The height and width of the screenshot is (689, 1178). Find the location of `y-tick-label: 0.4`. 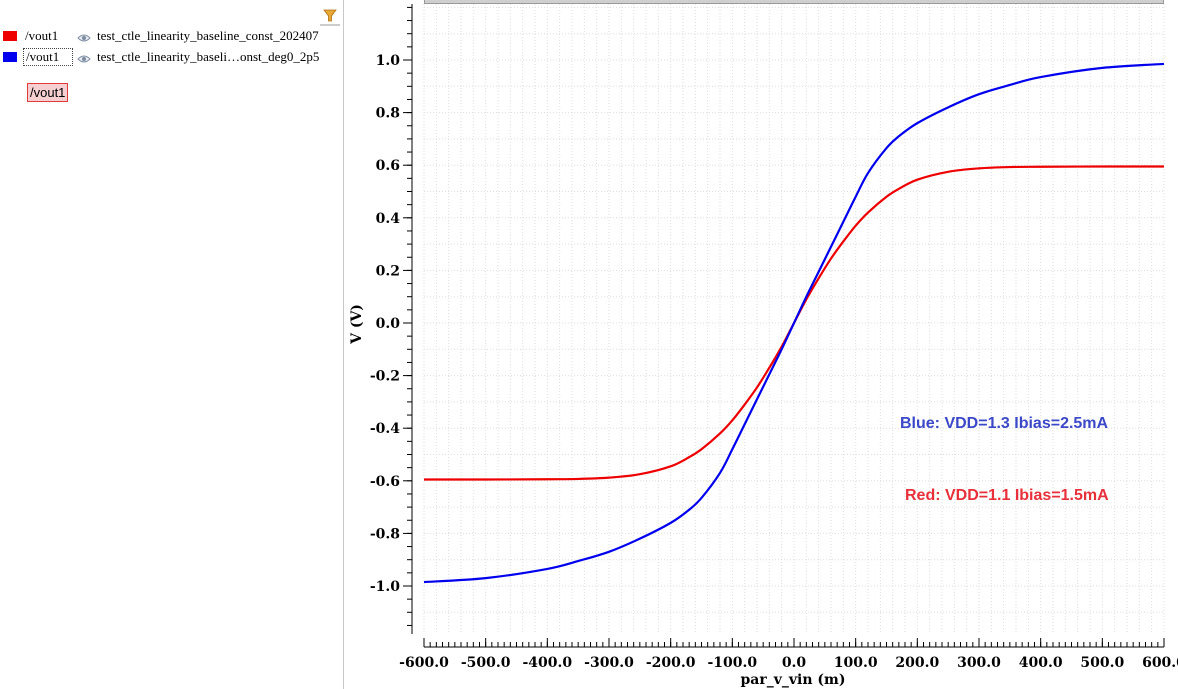

y-tick-label: 0.4 is located at coordinates (388, 219).